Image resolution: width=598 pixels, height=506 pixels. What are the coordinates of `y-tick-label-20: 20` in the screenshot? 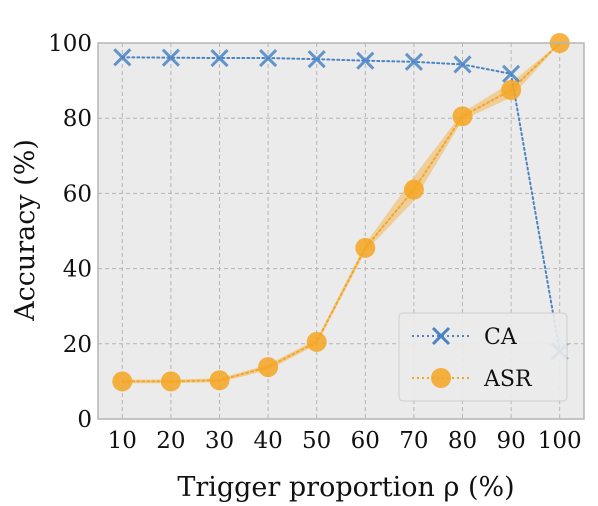 It's located at (77, 345).